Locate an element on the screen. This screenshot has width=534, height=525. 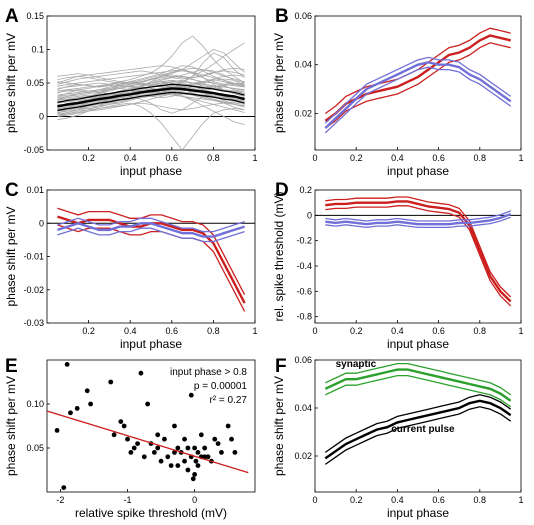
y-tick-label: 0.01 is located at coordinates (35, 190).